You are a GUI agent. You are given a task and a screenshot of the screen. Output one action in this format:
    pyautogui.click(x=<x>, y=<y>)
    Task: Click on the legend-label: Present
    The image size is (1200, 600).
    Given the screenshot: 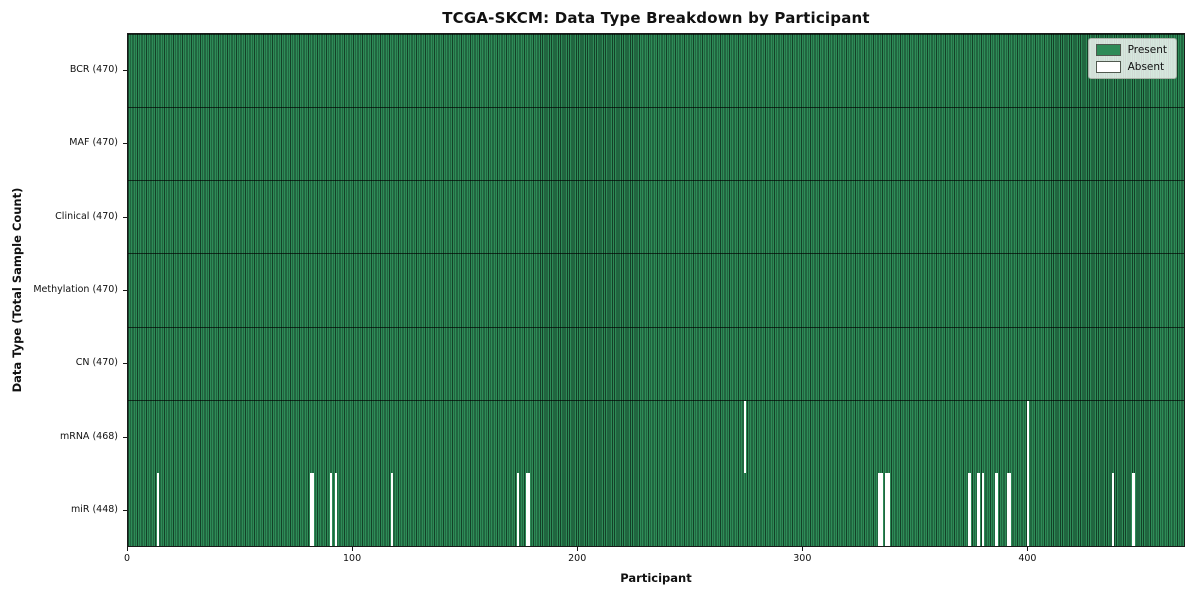 What is the action you would take?
    pyautogui.click(x=1147, y=50)
    